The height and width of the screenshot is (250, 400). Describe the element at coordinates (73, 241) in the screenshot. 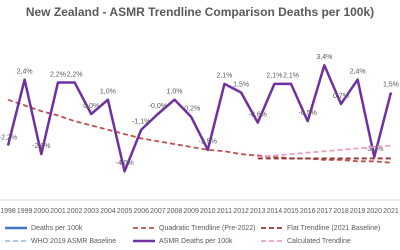

I see `legend-label: WHO 2019 ASMR Baseline` at that location.